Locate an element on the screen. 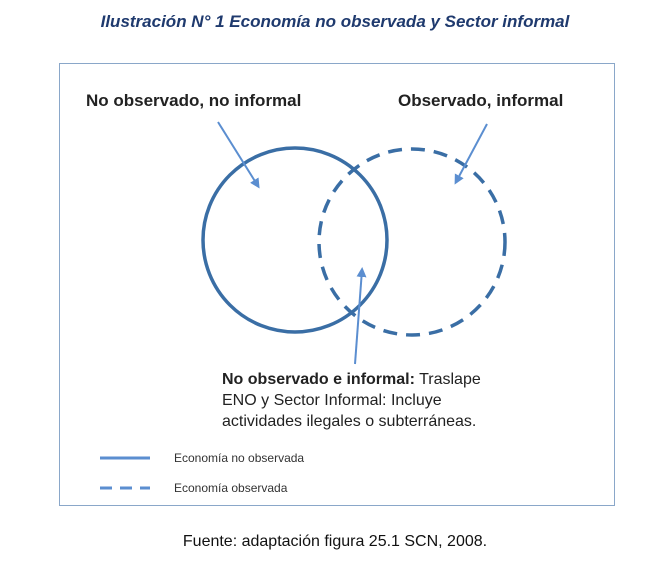 The height and width of the screenshot is (574, 670). dashed-circle-observada is located at coordinates (412, 242).